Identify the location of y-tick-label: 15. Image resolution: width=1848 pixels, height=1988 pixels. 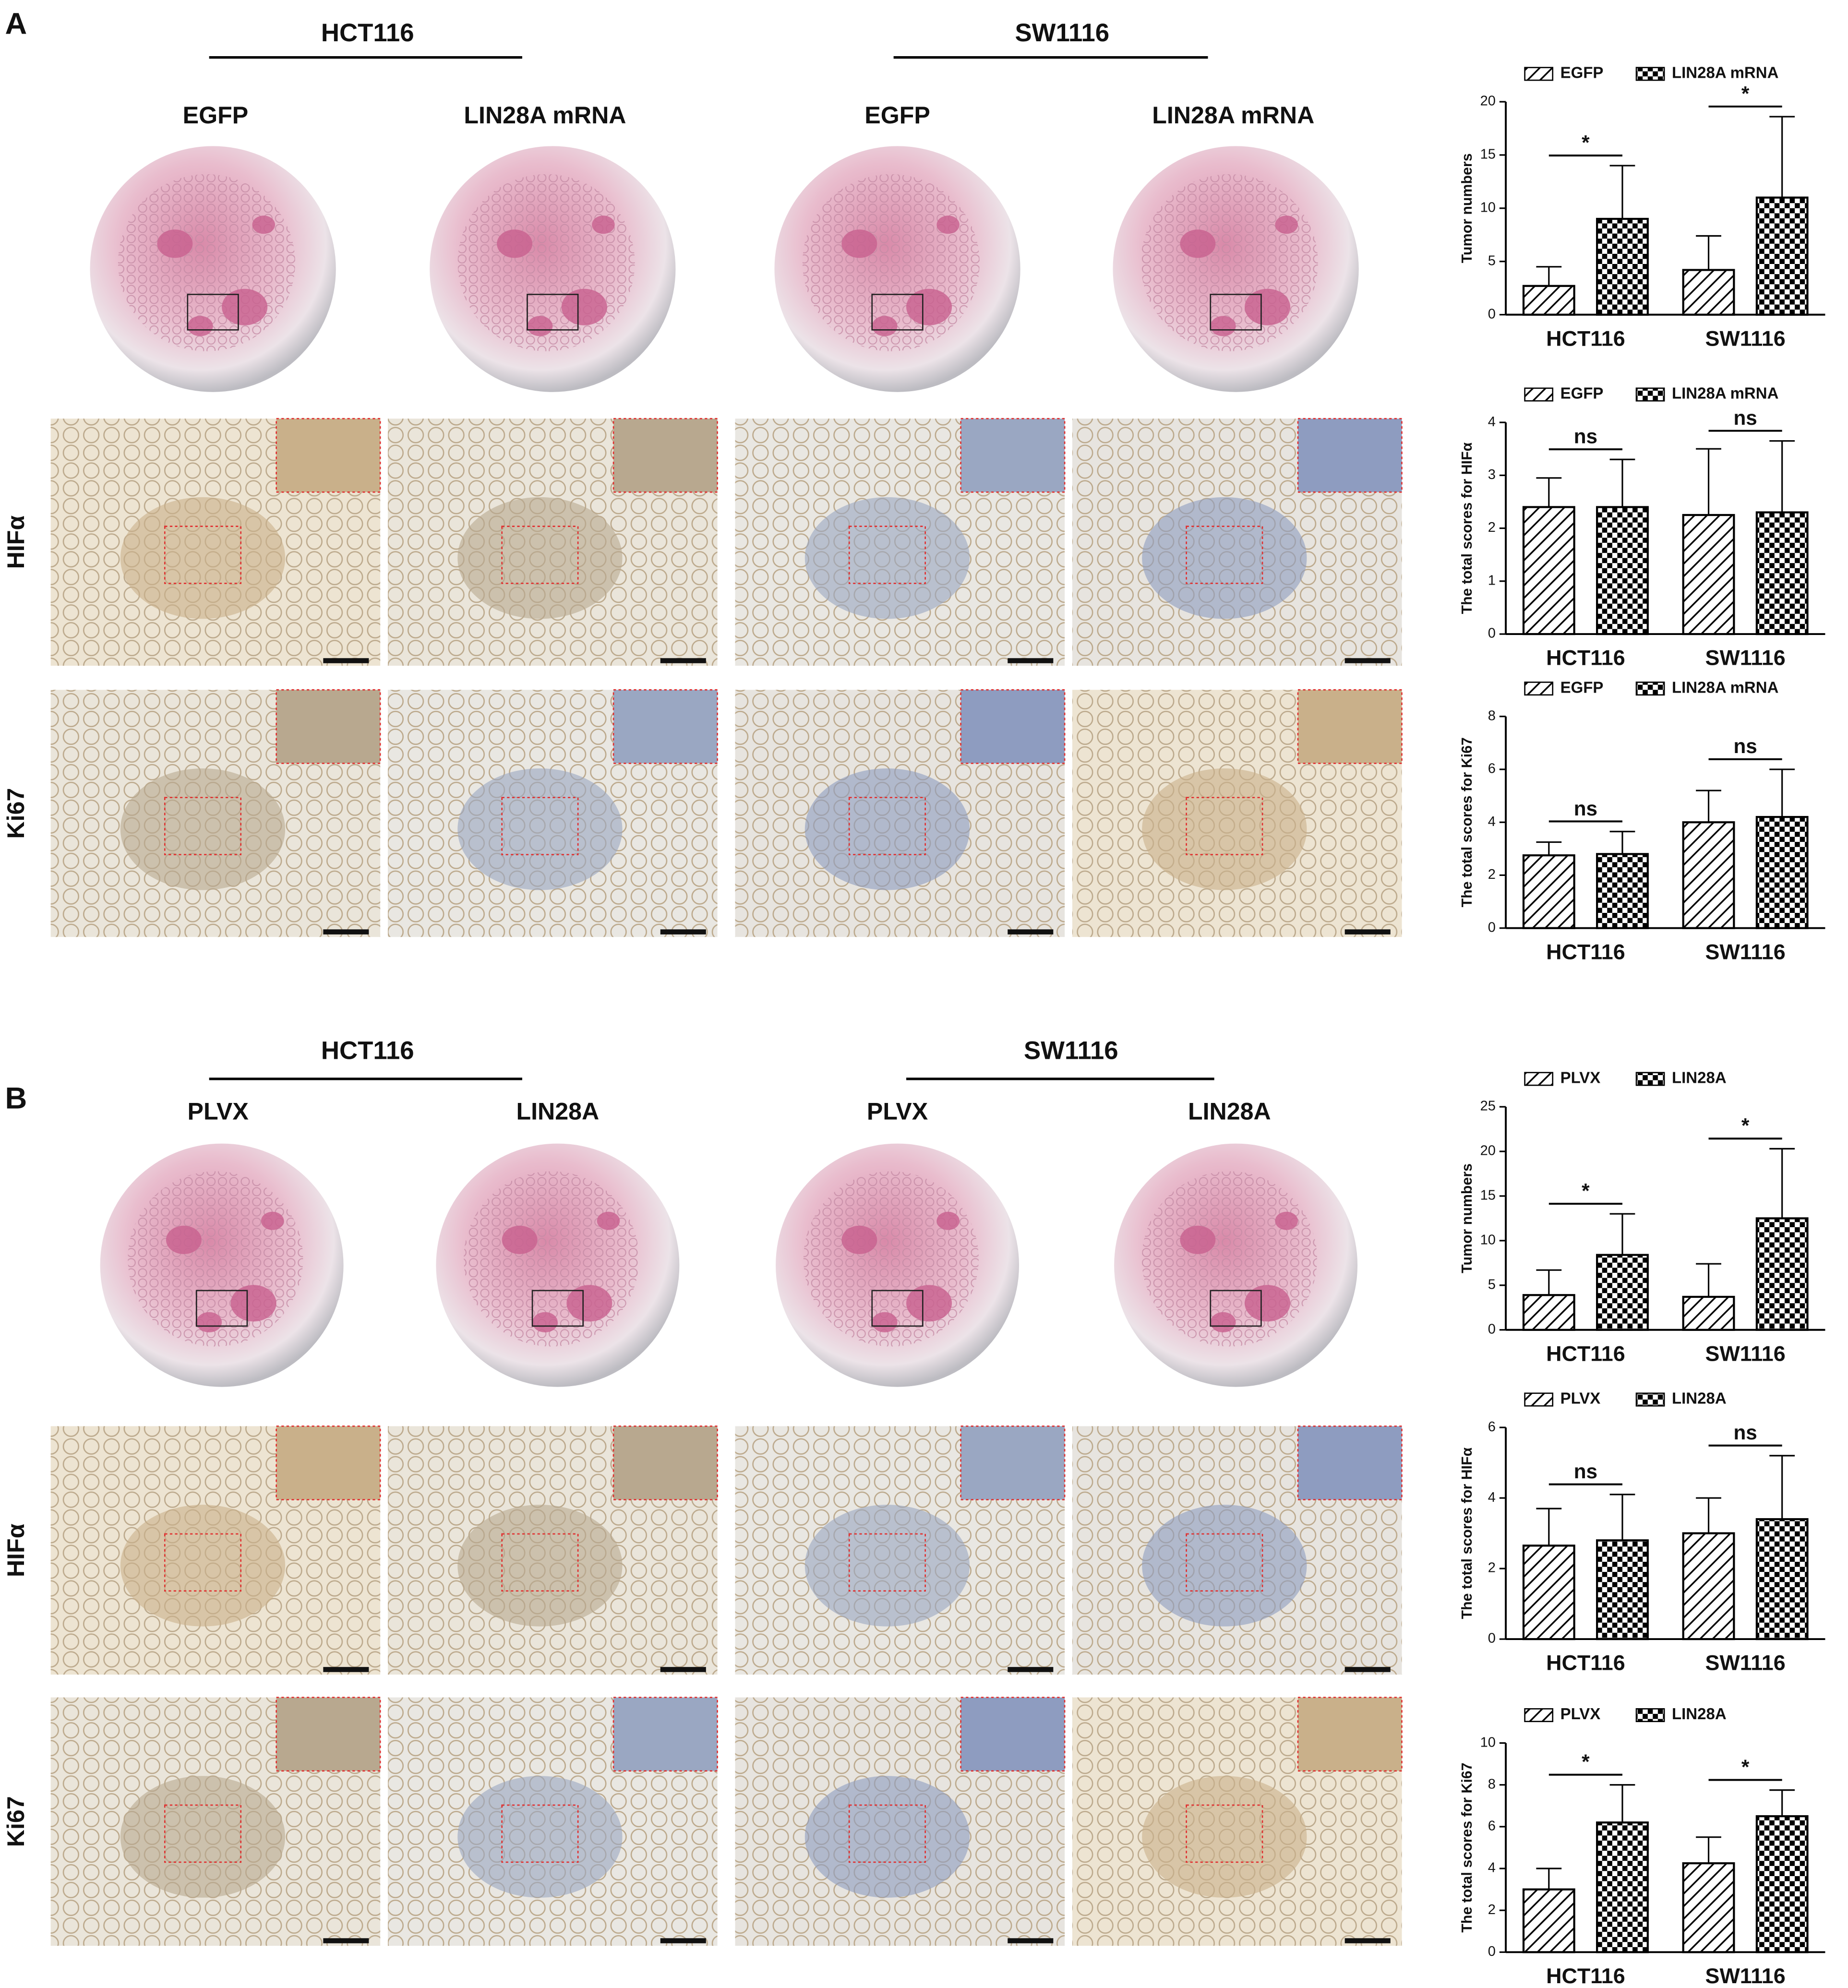
(1488, 1196).